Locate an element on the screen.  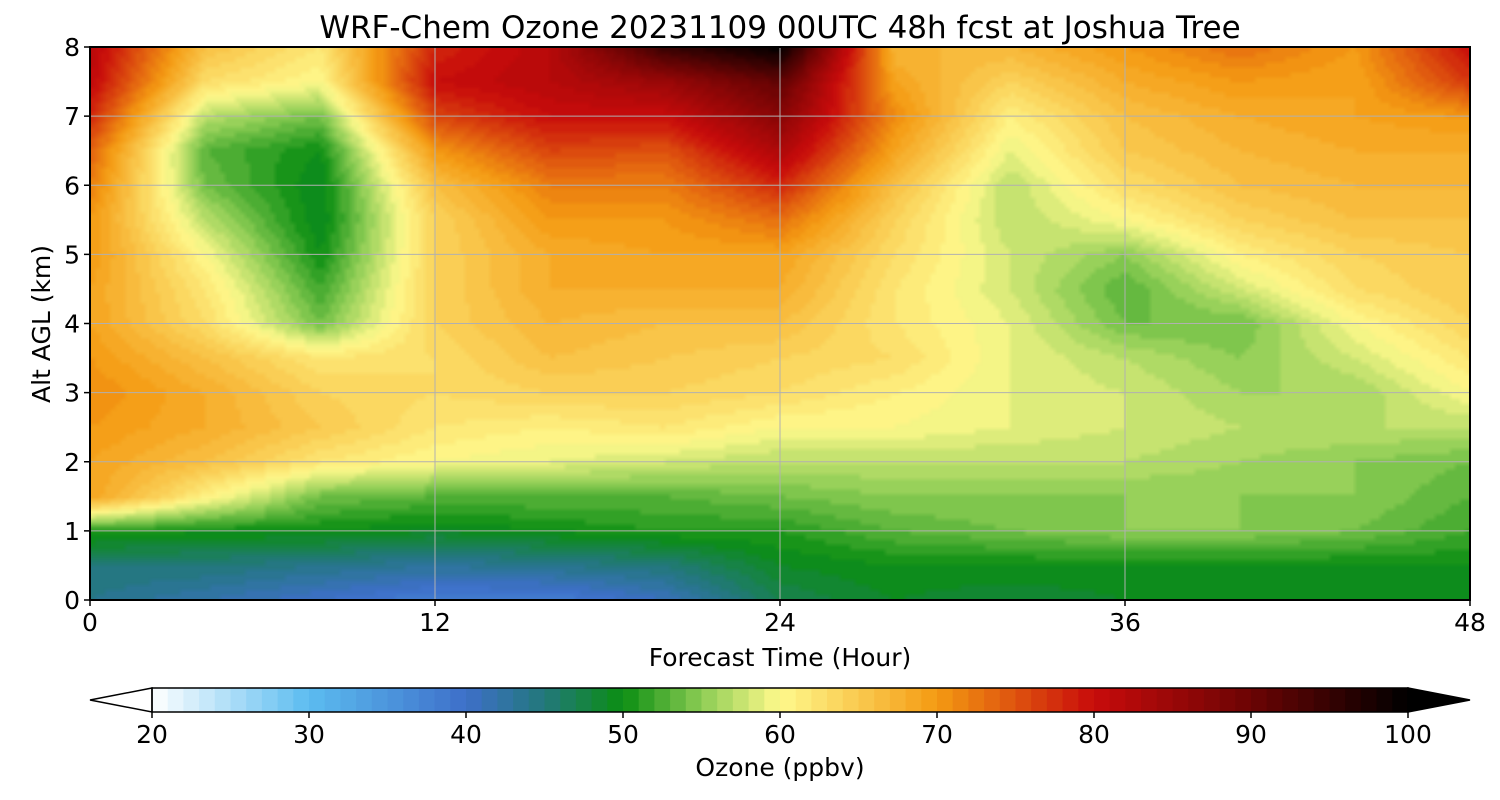
colorbar-tick-label: 60 is located at coordinates (780, 734).